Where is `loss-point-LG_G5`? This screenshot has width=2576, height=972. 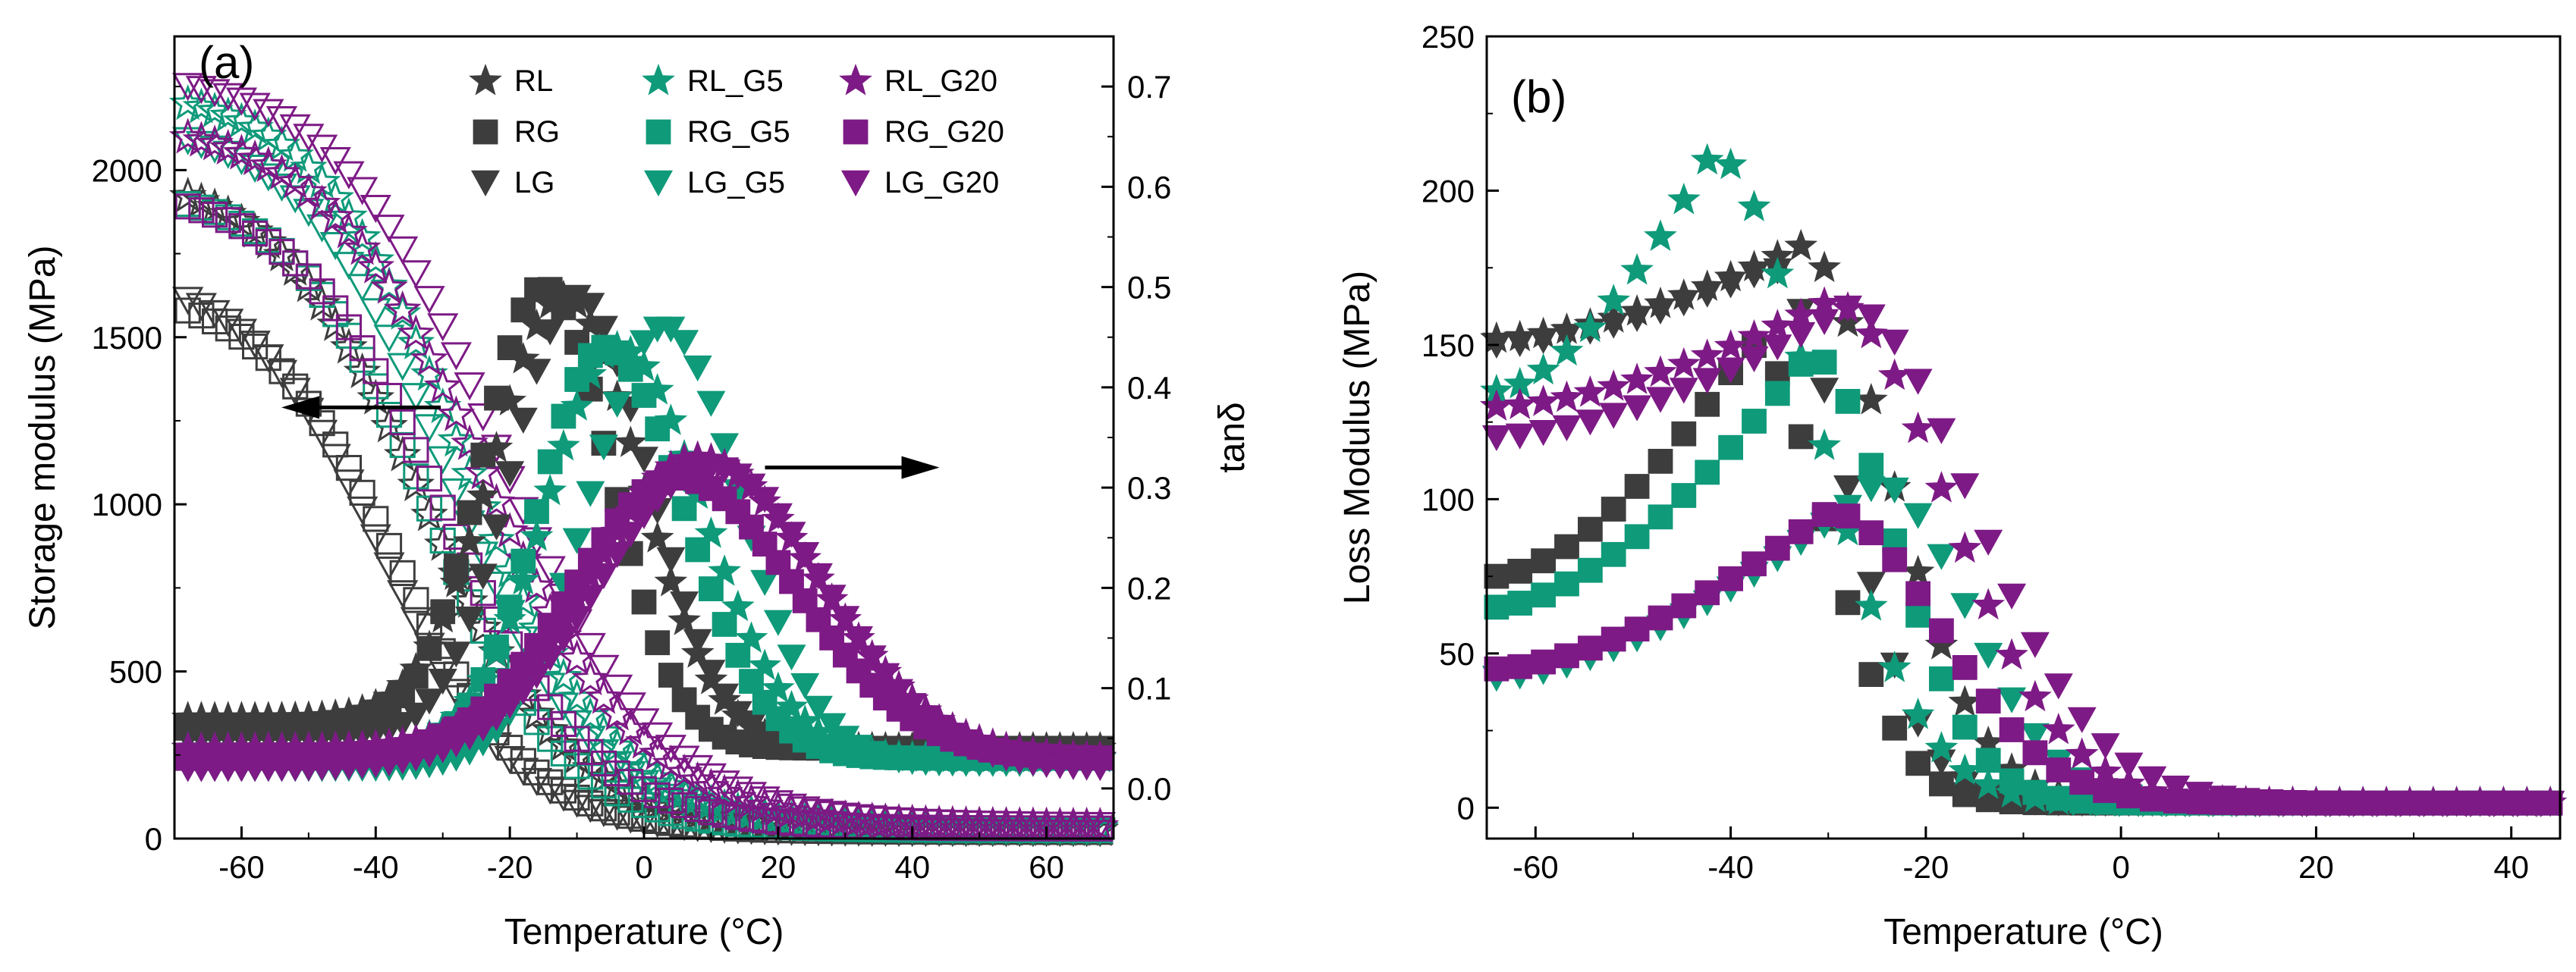 loss-point-LG_G5 is located at coordinates (1941, 557).